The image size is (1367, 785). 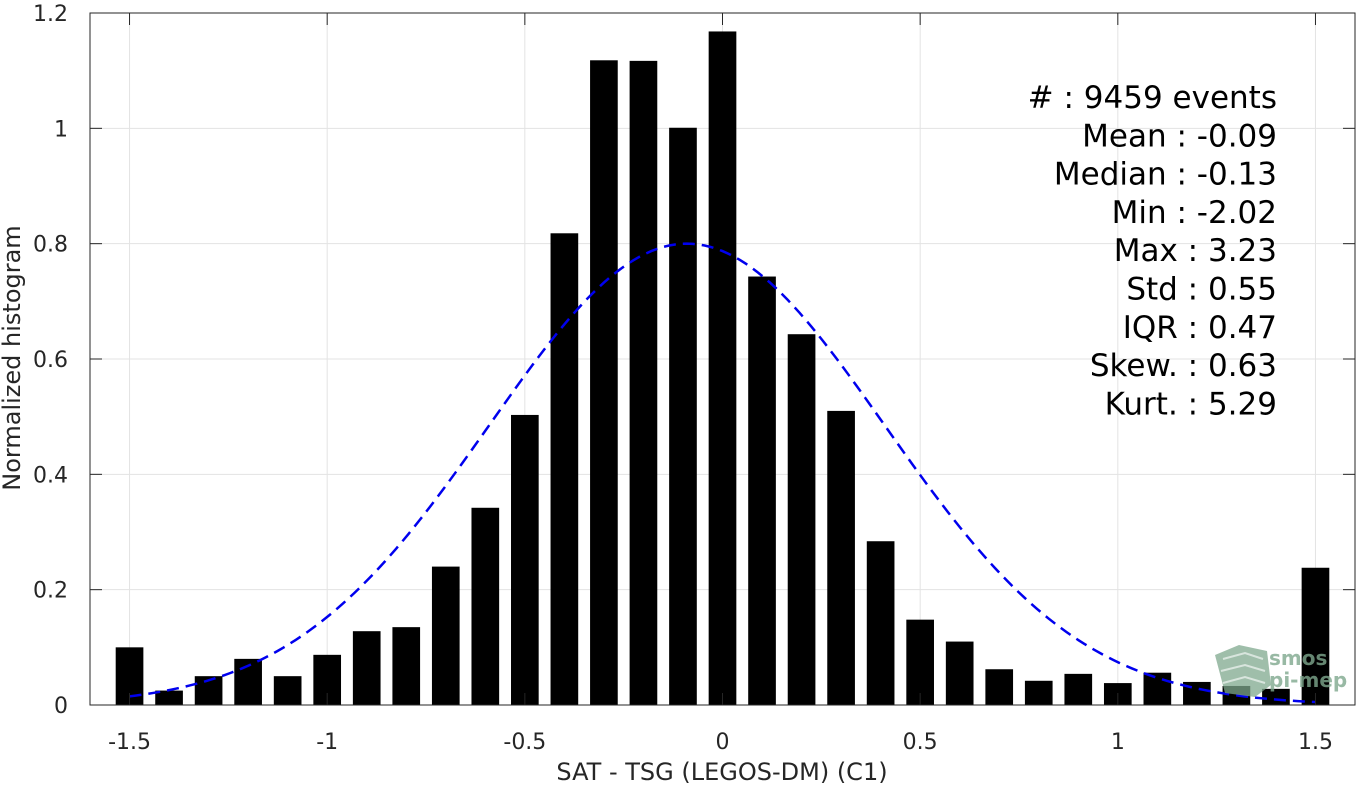 What do you see at coordinates (1118, 742) in the screenshot?
I see `x-tick-label: 1` at bounding box center [1118, 742].